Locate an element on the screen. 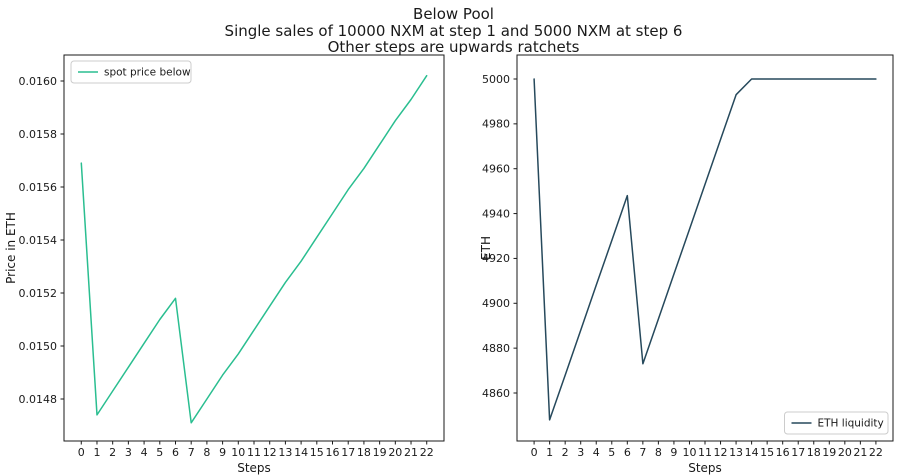 The image size is (907, 476). y-tick-label: 4980 is located at coordinates (496, 124).